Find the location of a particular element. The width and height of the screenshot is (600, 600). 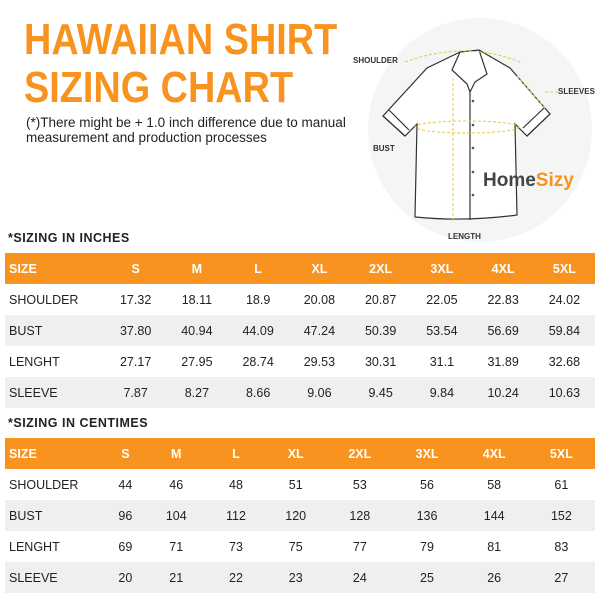

cell-value: 69 is located at coordinates (125, 546).